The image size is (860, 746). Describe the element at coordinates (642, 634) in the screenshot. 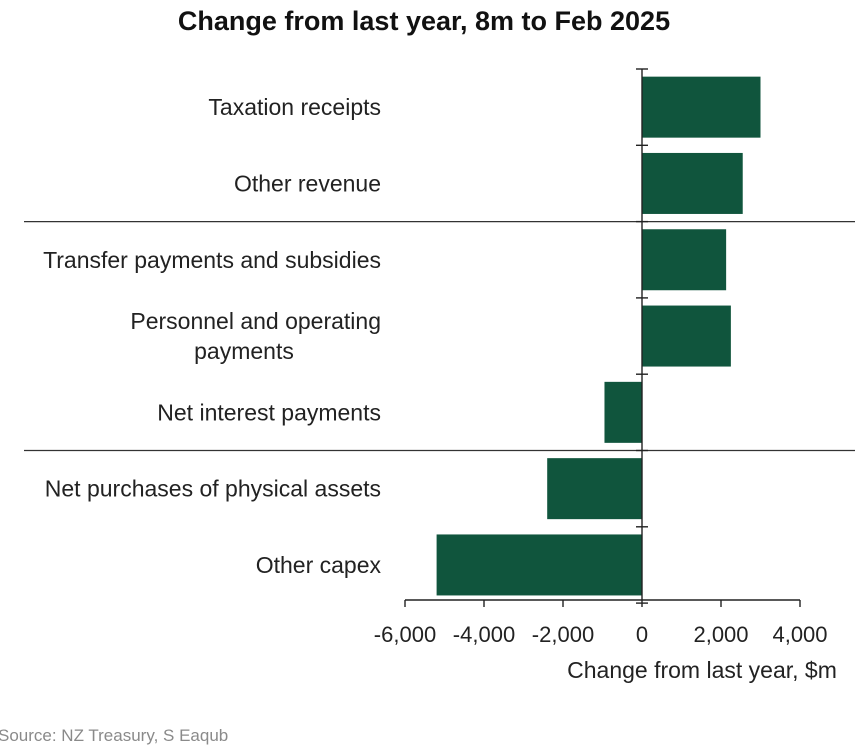

I see `x-tick-label: 0` at that location.